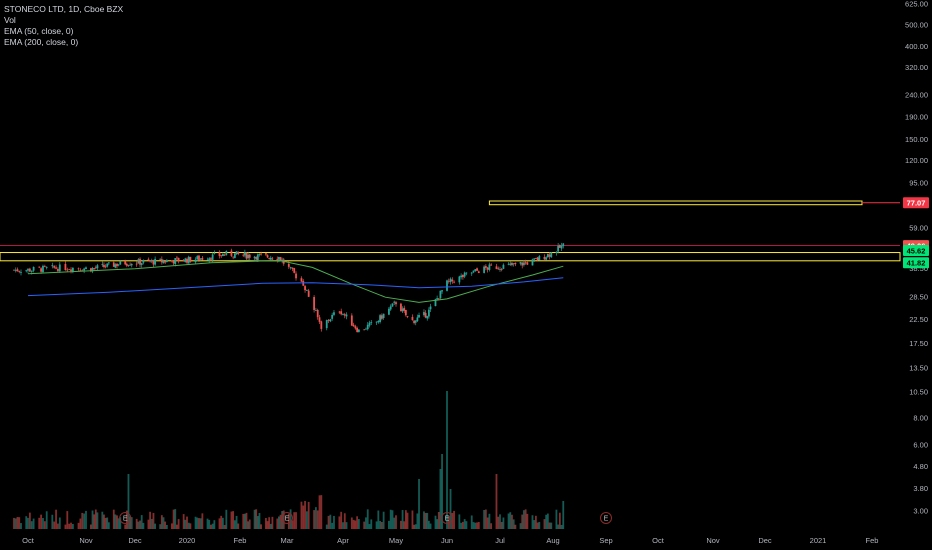 The height and width of the screenshot is (550, 932). What do you see at coordinates (872, 540) in the screenshot?
I see `x-tick-label: Feb` at bounding box center [872, 540].